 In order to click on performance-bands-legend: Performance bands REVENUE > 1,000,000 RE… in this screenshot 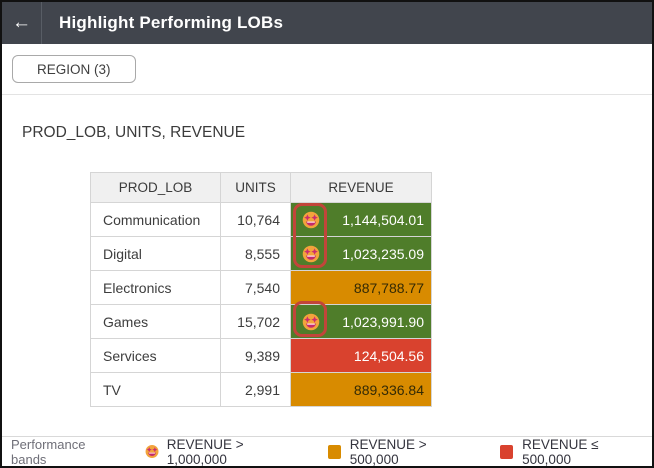, I will do `click(327, 451)`.